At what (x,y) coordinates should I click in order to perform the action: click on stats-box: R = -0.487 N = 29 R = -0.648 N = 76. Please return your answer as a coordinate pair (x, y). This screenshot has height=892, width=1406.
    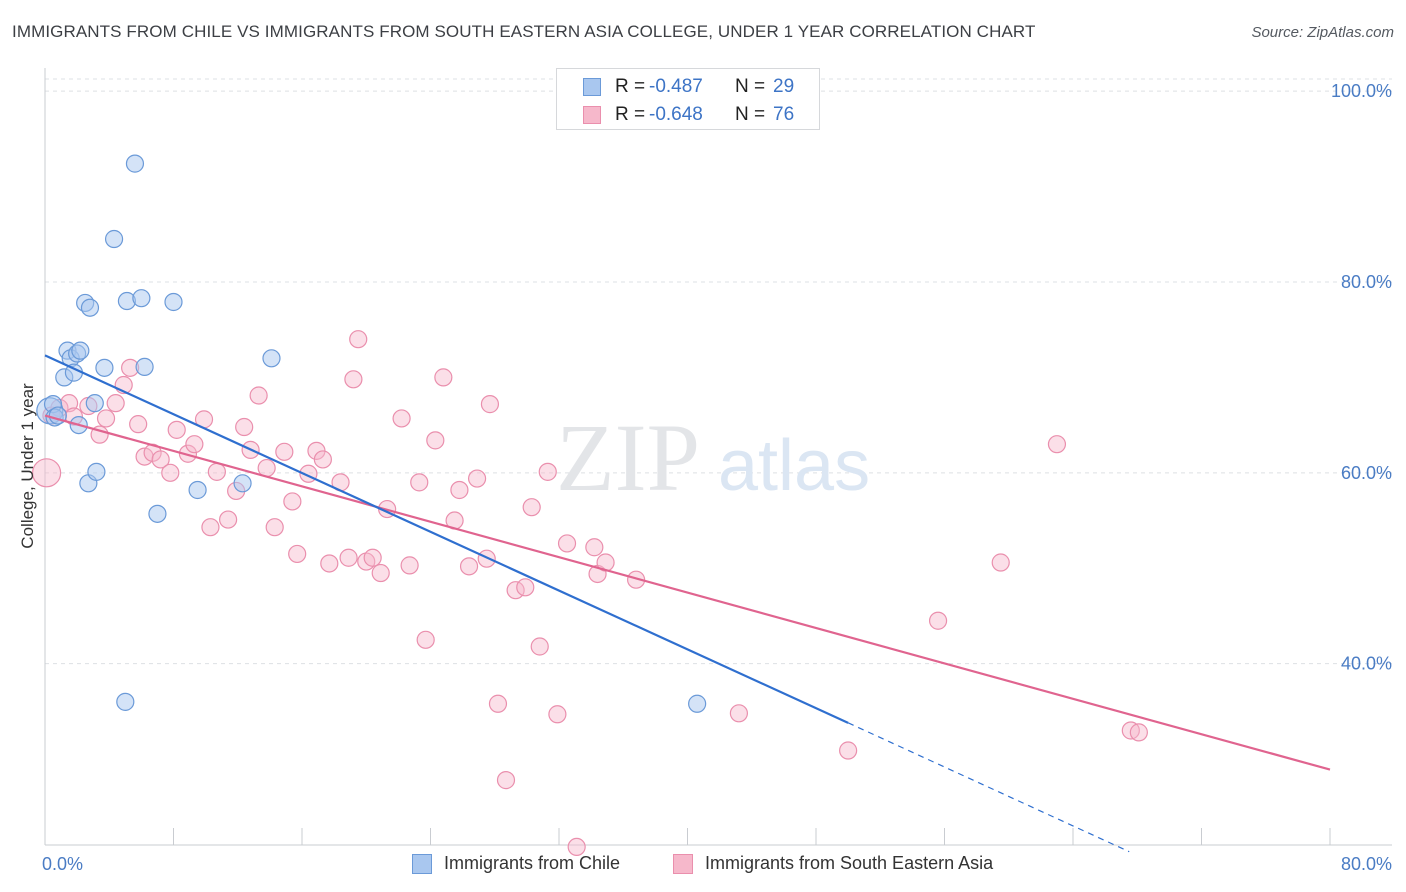
    Looking at the image, I should click on (688, 99).